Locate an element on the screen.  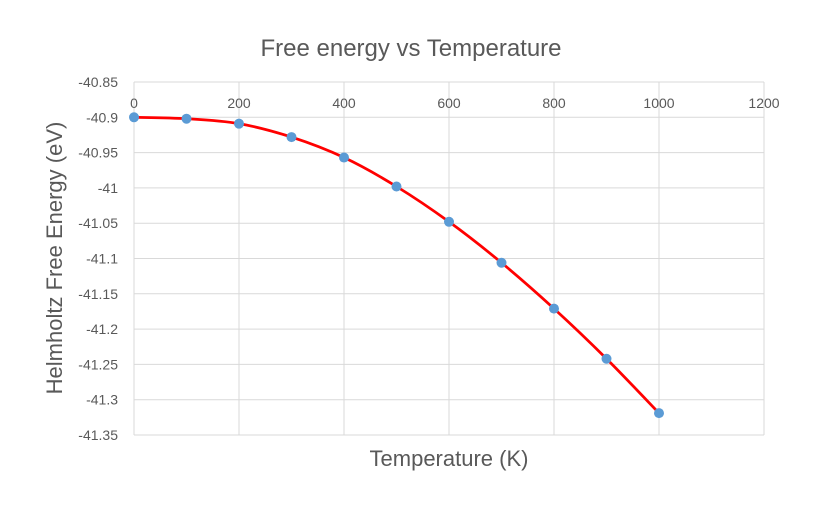
chart-title: Free energy vs Temperature is located at coordinates (410, 48).